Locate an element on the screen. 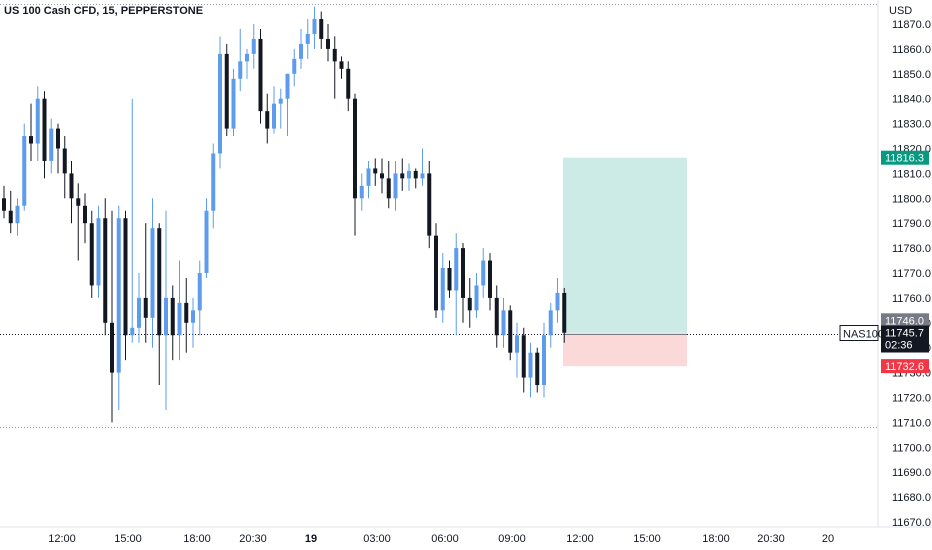 The width and height of the screenshot is (932, 550). x-tick-label: 15:00 is located at coordinates (647, 539).